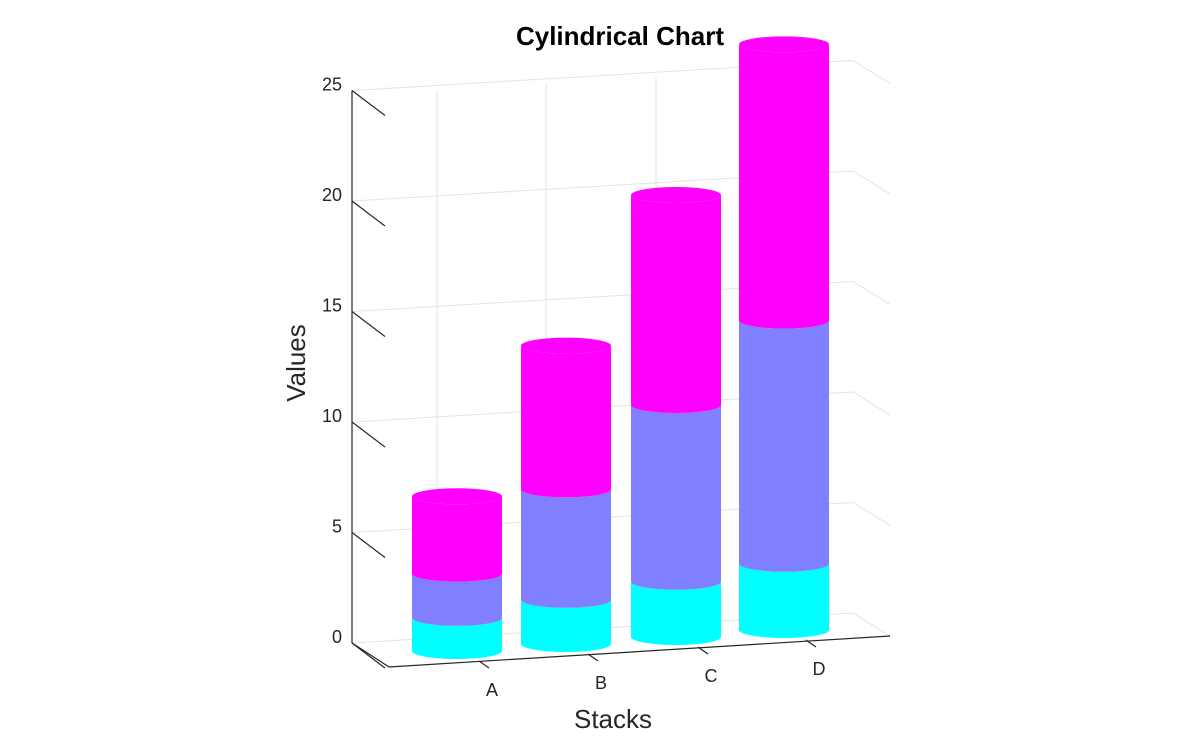 The image size is (1200, 750). Describe the element at coordinates (492, 690) in the screenshot. I see `x-tick-label: A` at that location.